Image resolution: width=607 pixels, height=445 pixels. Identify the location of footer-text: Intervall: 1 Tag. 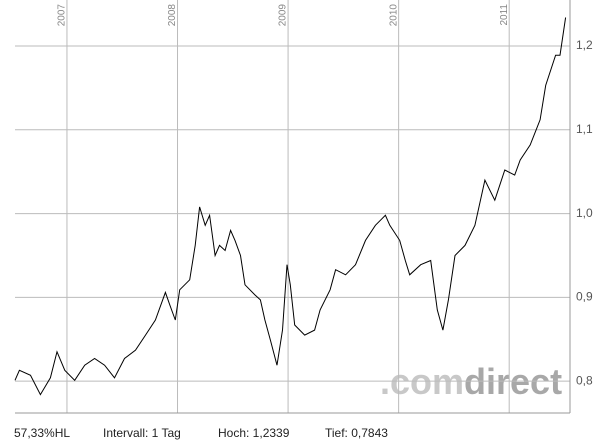
(142, 433).